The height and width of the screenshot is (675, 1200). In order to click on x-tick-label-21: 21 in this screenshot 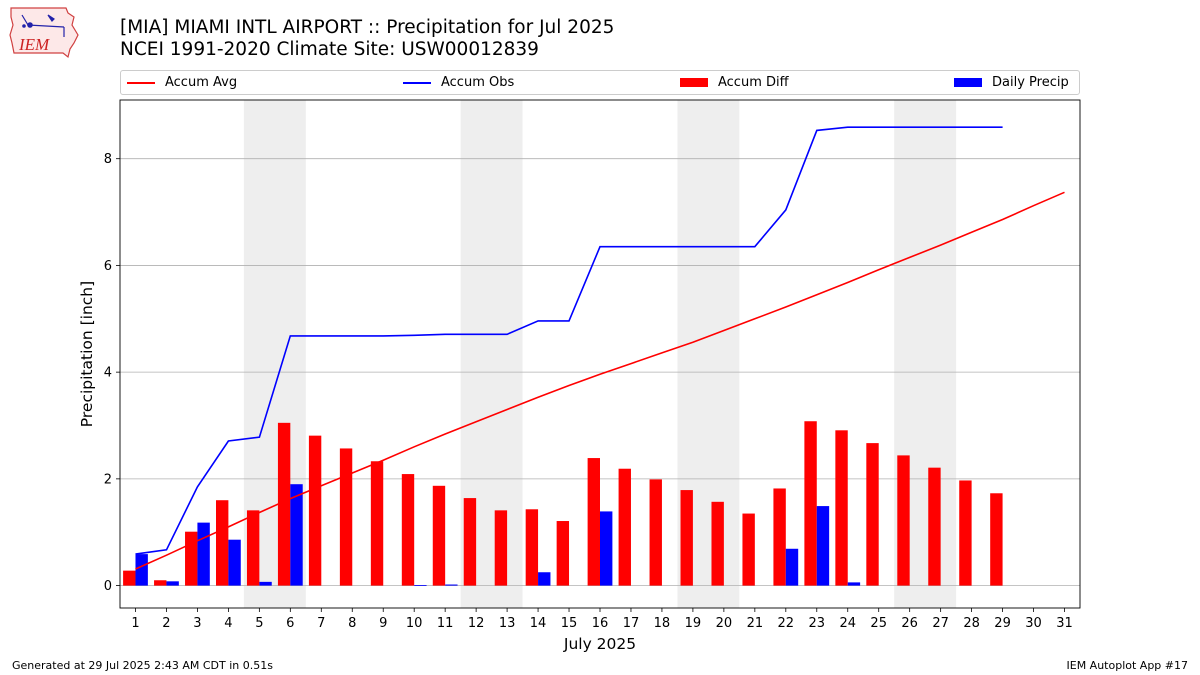, I will do `click(755, 623)`.